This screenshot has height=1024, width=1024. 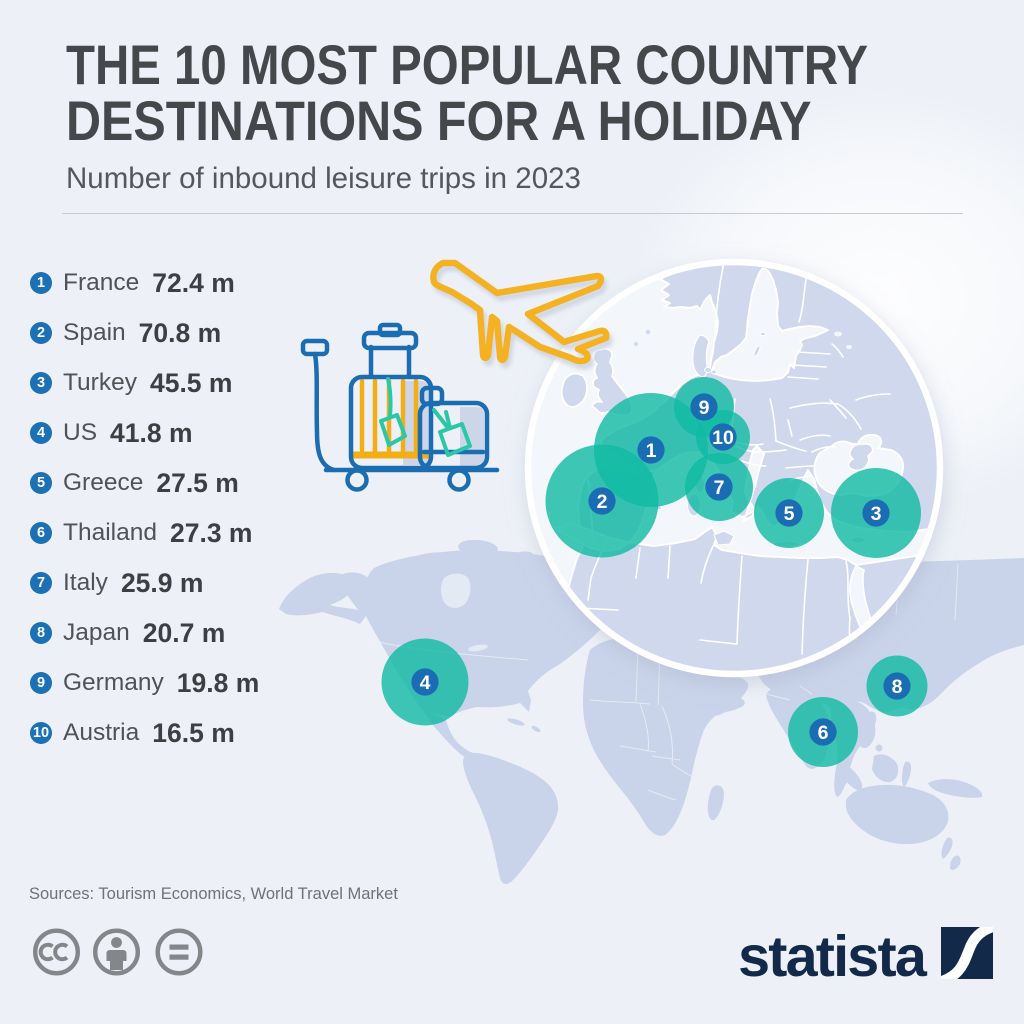 What do you see at coordinates (833, 957) in the screenshot?
I see `svg-text: statista` at bounding box center [833, 957].